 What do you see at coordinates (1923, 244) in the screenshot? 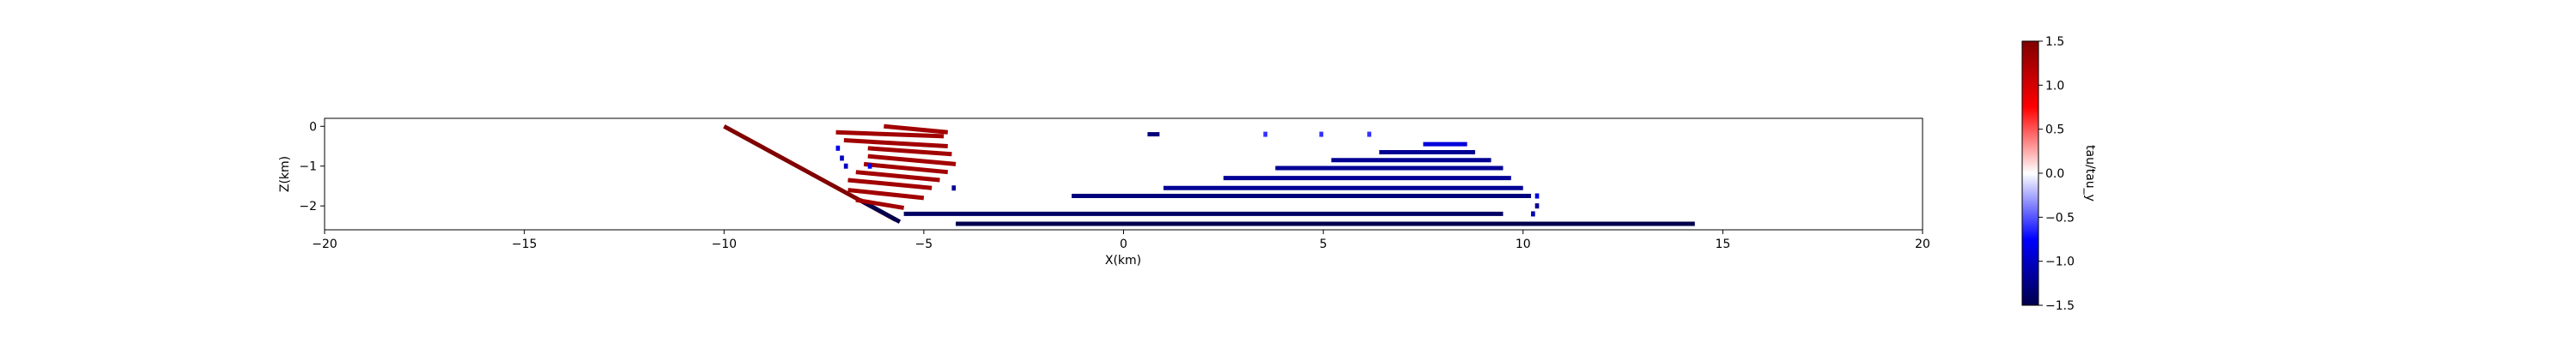
I see `x-tick-label: 20` at bounding box center [1923, 244].